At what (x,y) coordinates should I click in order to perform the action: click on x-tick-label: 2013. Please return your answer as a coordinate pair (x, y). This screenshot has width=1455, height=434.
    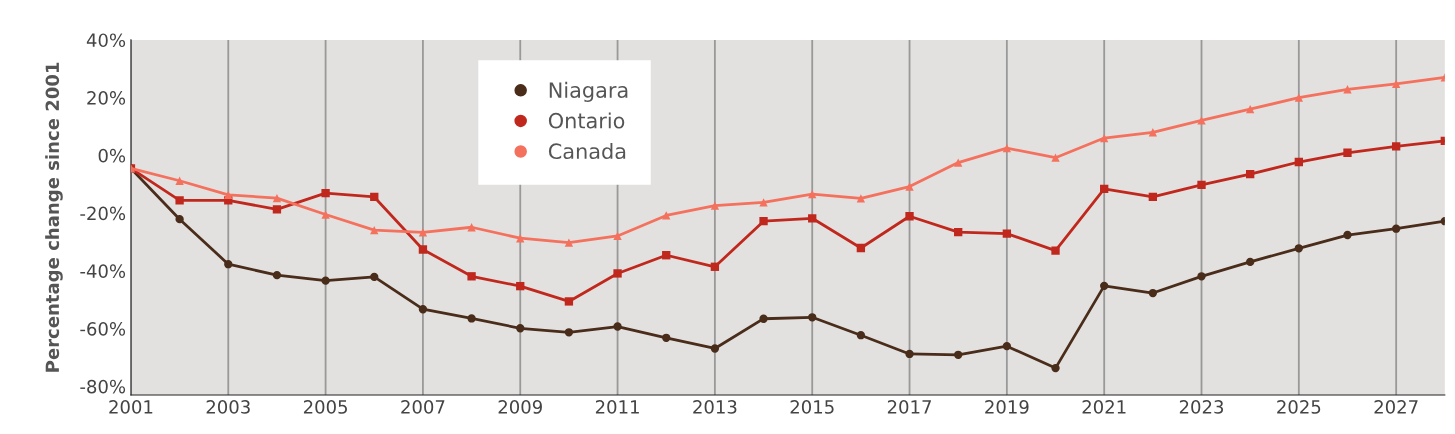
    Looking at the image, I should click on (715, 407).